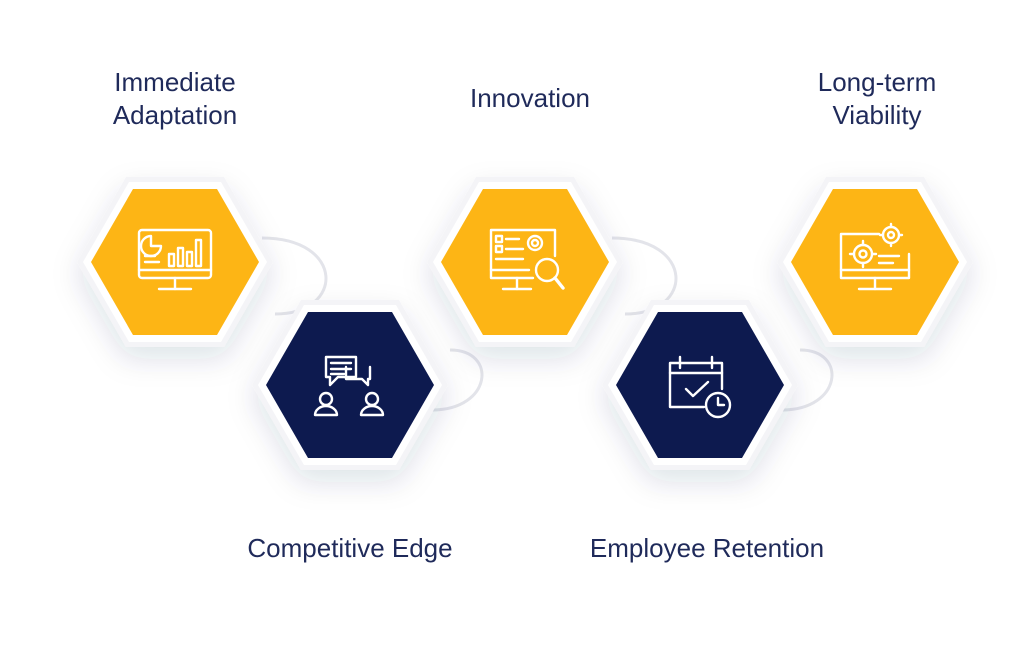 Image resolution: width=1024 pixels, height=654 pixels. I want to click on label-competitive-edge: Competitive Edge, so click(350, 548).